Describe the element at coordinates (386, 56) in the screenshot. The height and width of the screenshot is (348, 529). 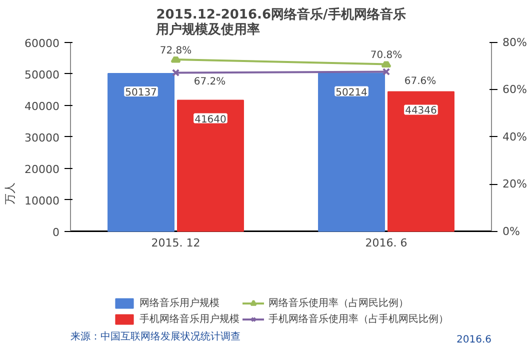
I see `data-label: 70.8%` at that location.